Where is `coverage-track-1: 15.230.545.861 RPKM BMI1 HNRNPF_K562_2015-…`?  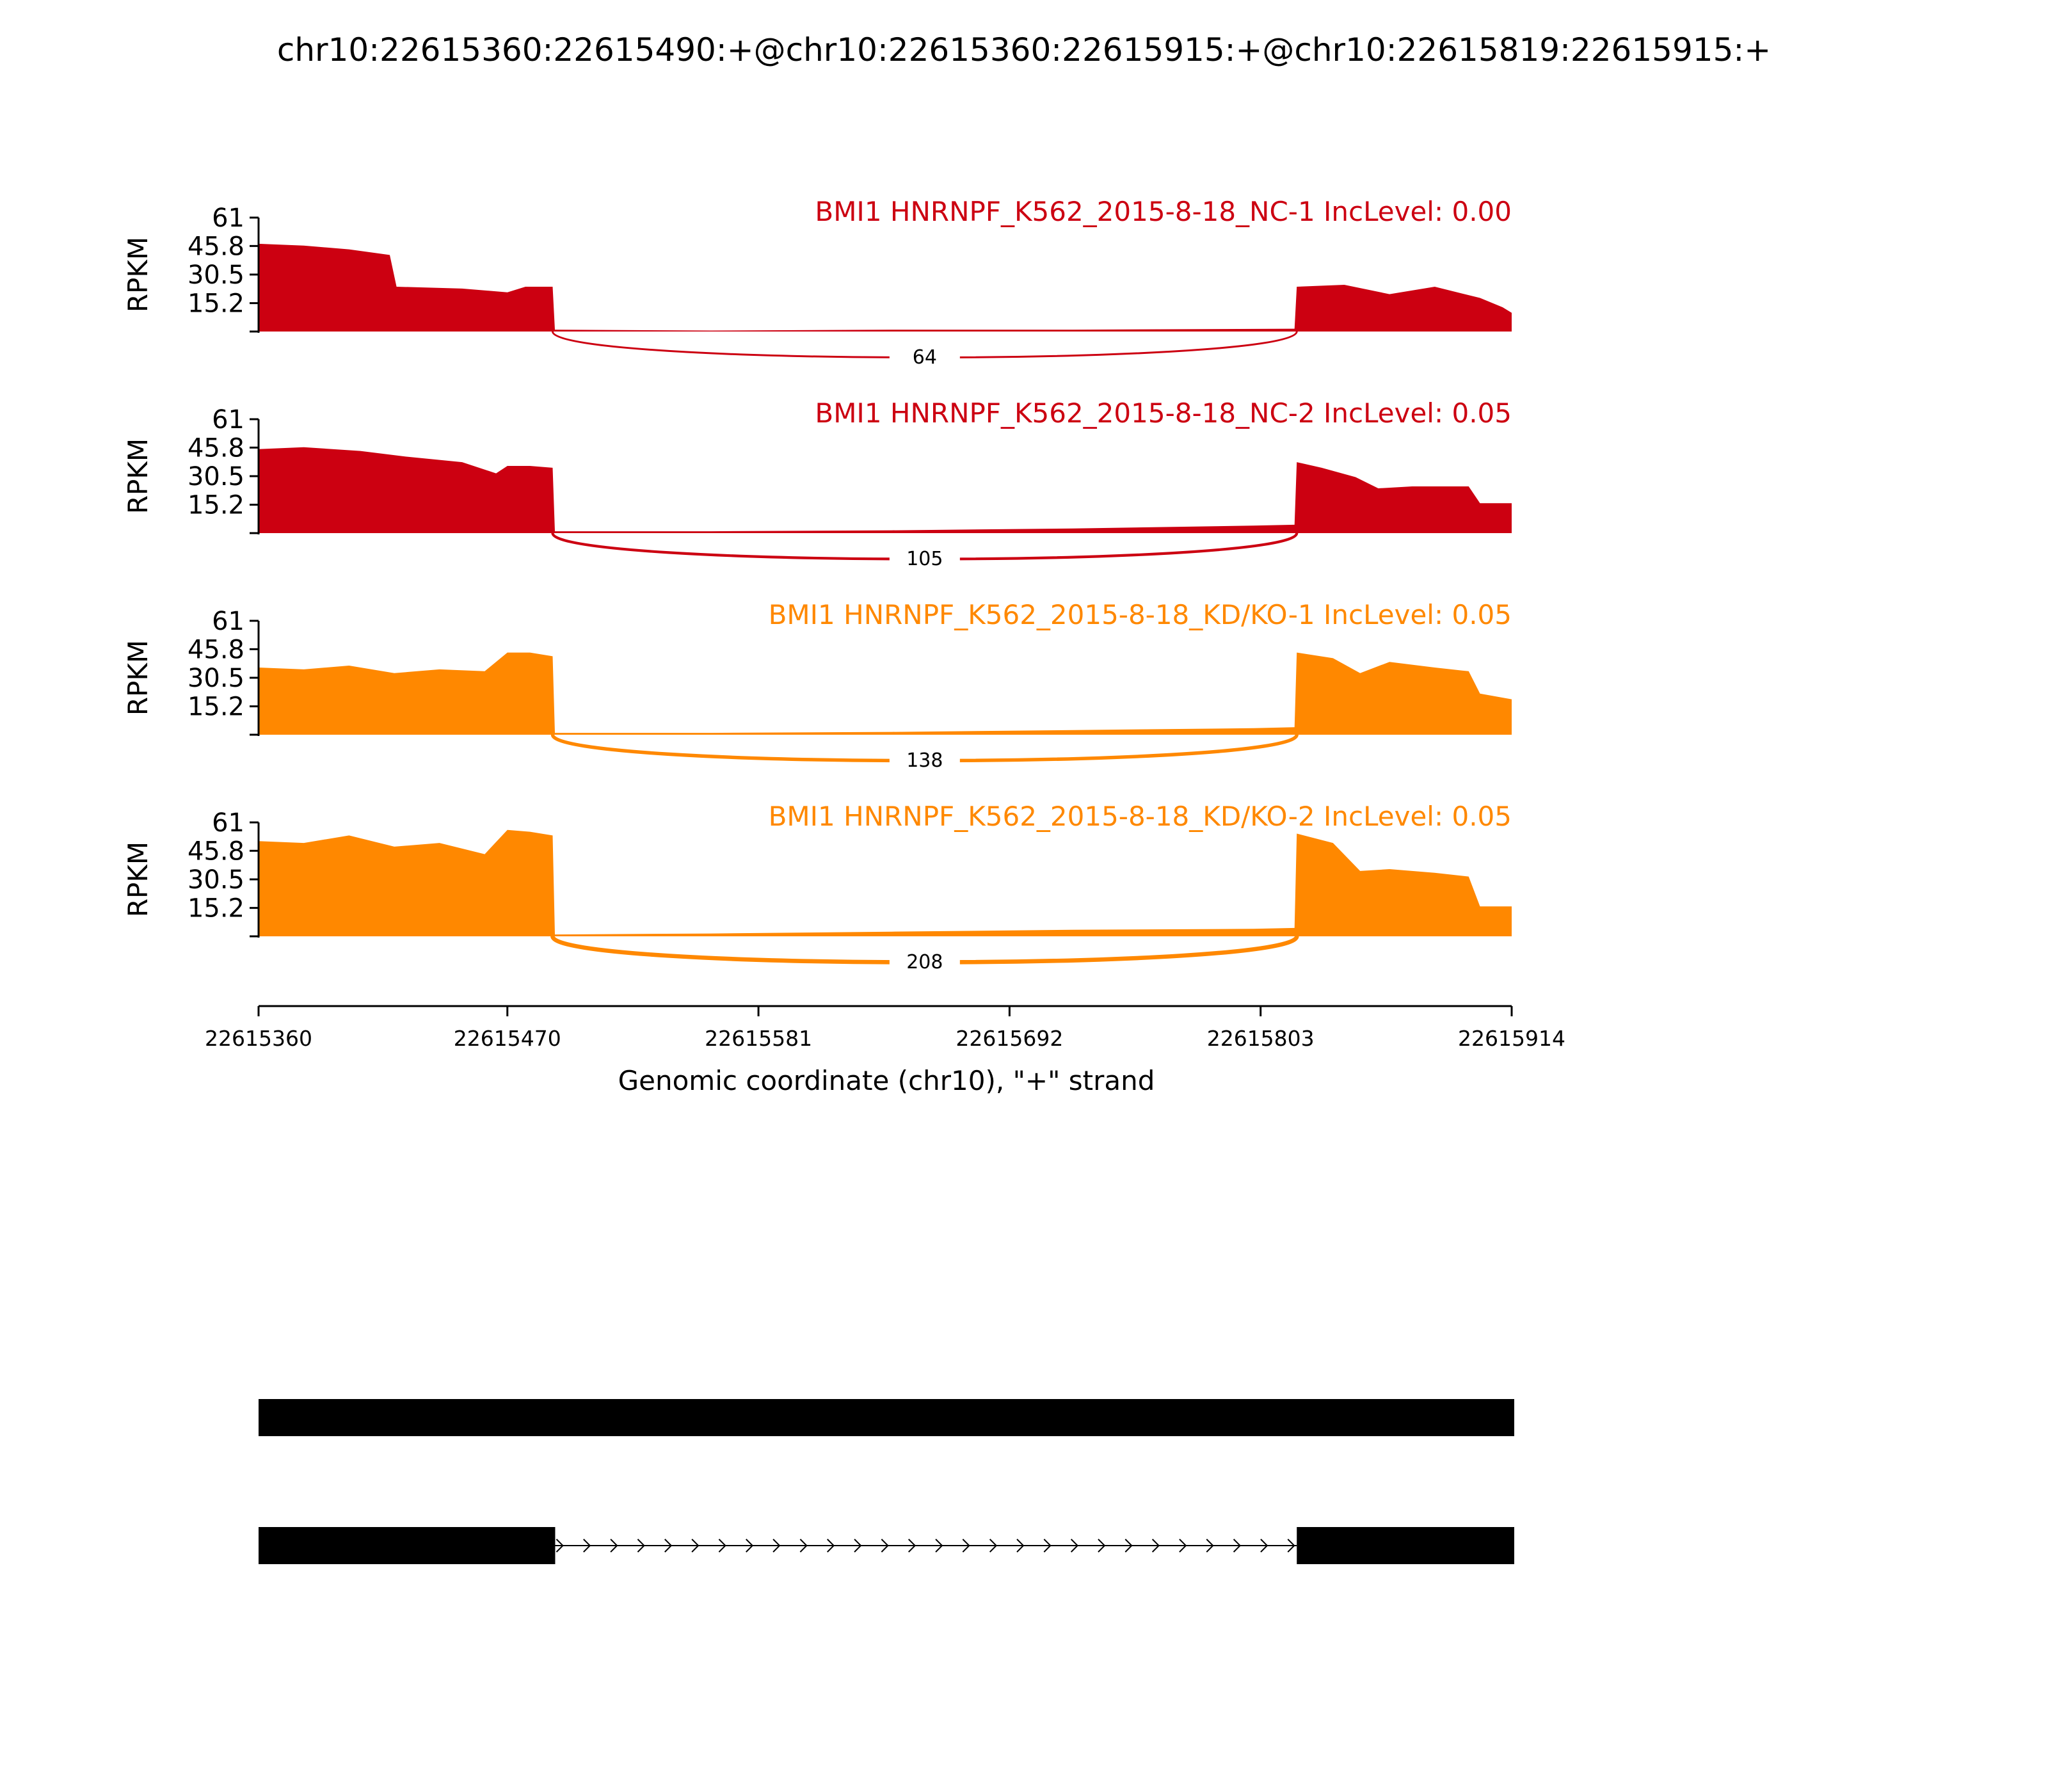
coverage-track-1: 15.230.545.861 RPKM BMI1 HNRNPF_K562_2015-… is located at coordinates (817, 283).